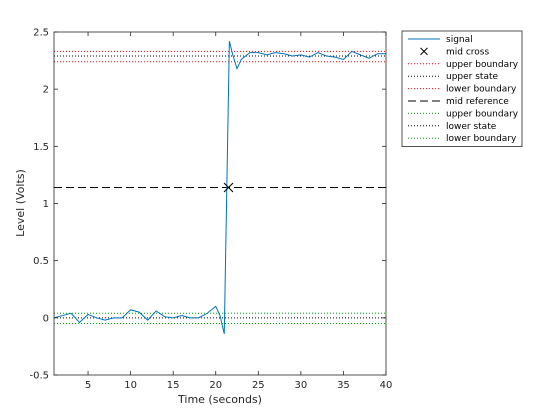  I want to click on y-tick-label: 1, so click(46, 204).